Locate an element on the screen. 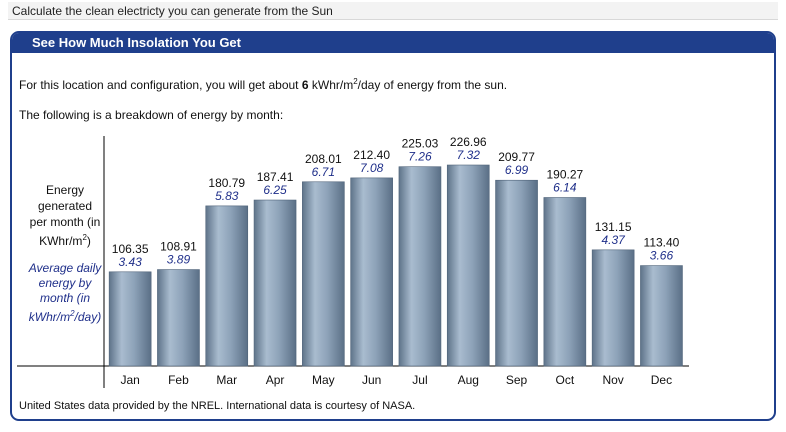 This screenshot has width=786, height=432. monthly-value-label: 212.40 is located at coordinates (371, 155).